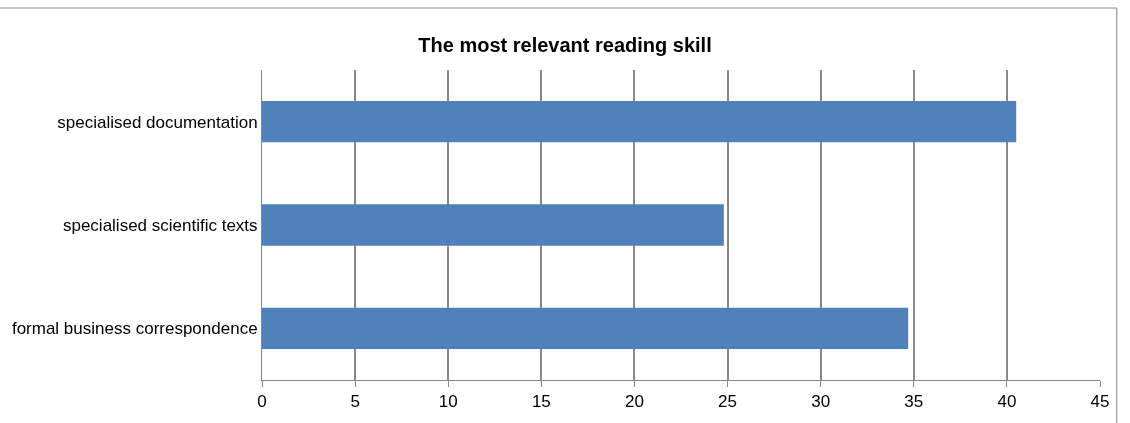  What do you see at coordinates (262, 402) in the screenshot?
I see `x-tick-label: 0` at bounding box center [262, 402].